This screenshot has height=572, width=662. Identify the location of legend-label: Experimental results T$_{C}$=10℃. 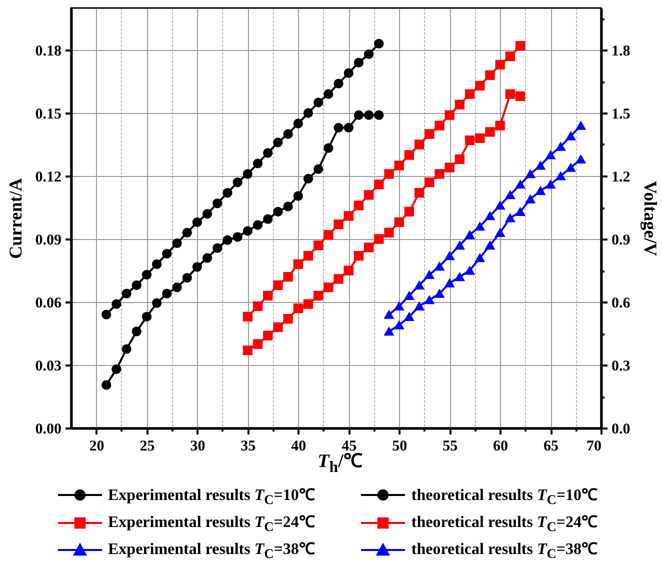
(211, 497).